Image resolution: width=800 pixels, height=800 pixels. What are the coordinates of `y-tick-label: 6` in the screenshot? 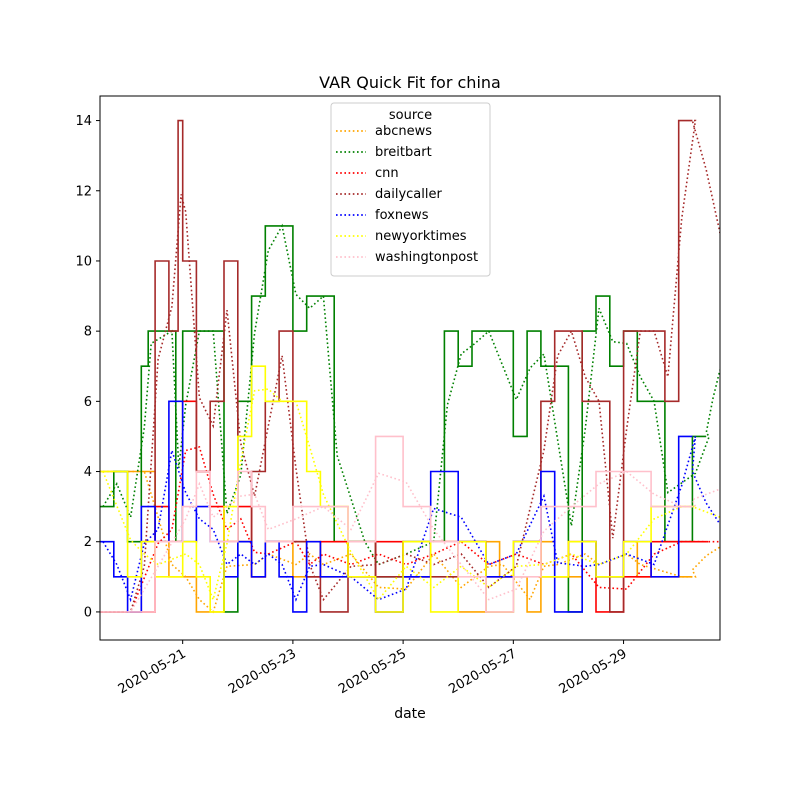 It's located at (88, 402).